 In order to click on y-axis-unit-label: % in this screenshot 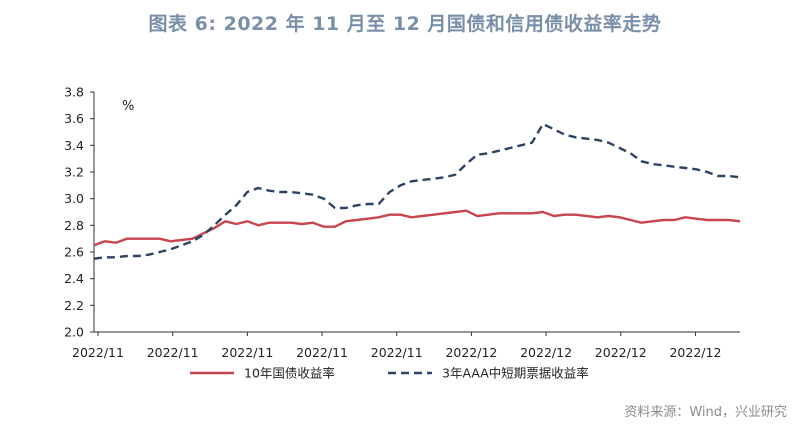, I will do `click(128, 106)`.